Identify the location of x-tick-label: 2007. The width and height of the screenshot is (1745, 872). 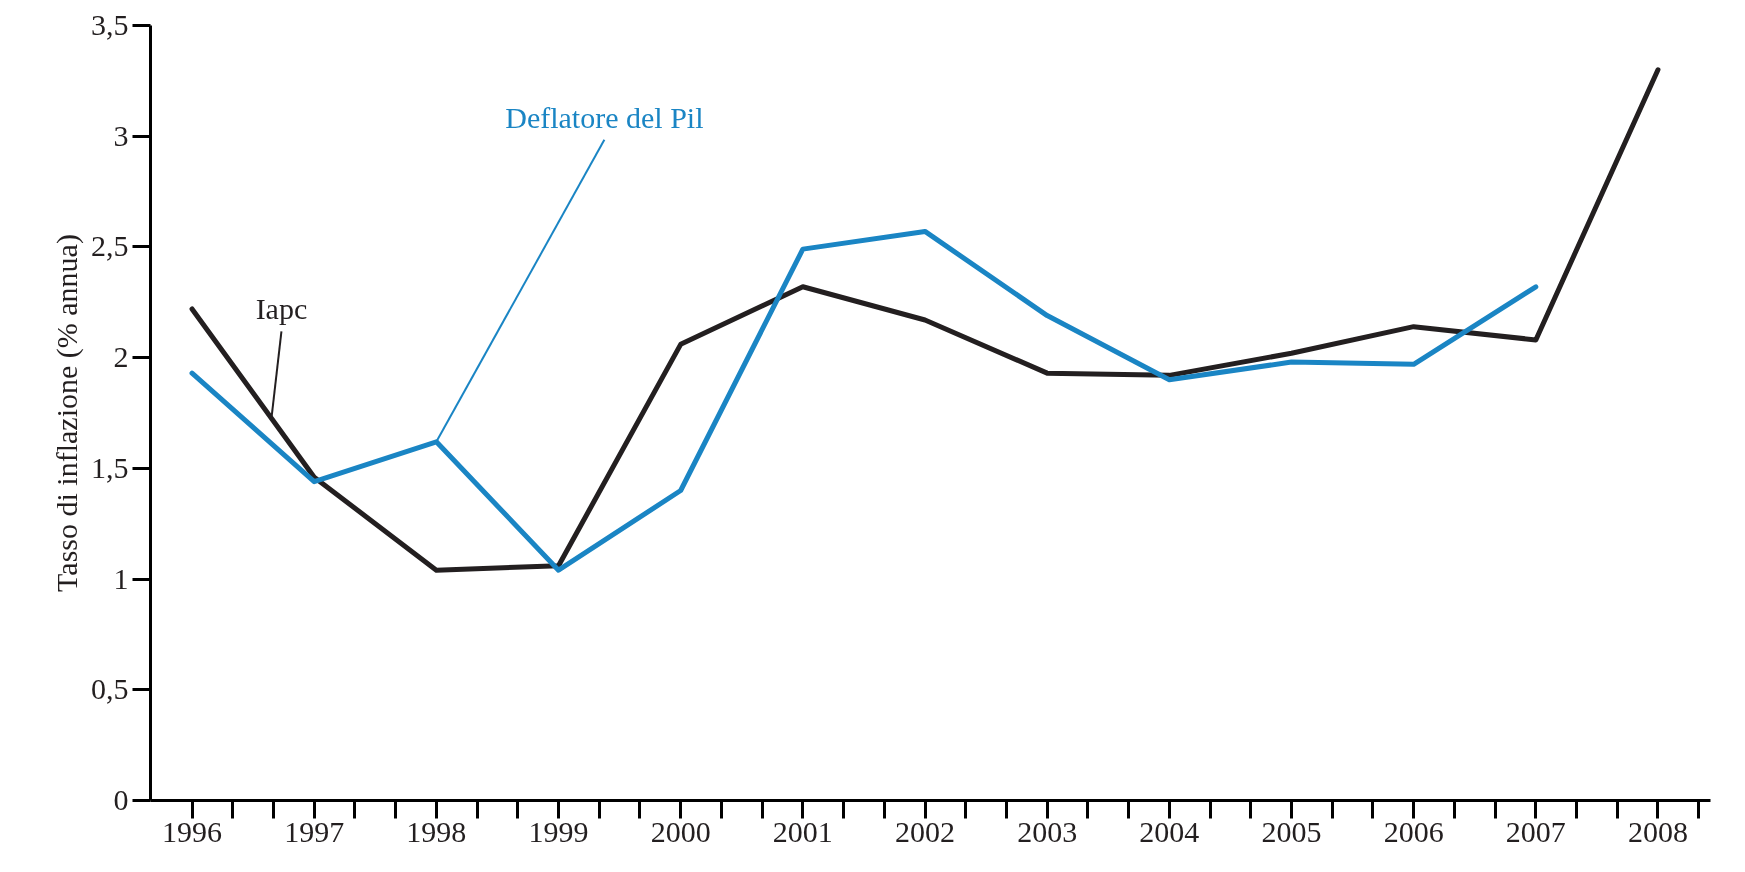
(1535, 831).